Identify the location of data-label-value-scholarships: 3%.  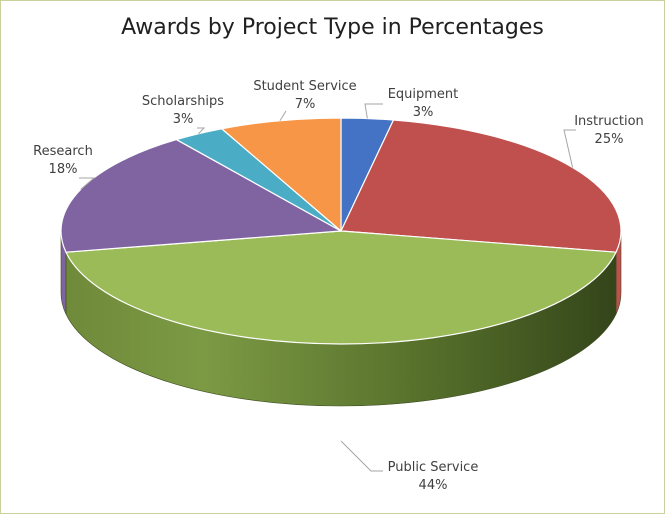
(183, 119).